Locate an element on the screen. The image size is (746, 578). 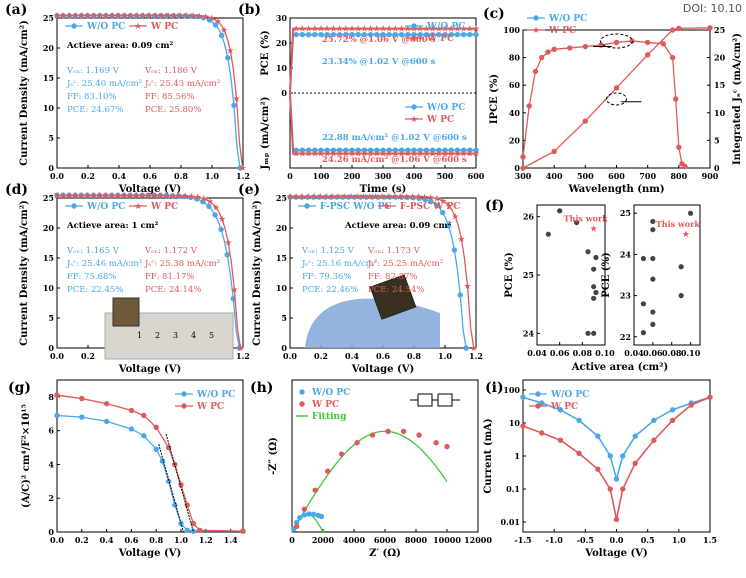
e-param-red: PCE: 24.54% is located at coordinates (396, 290).